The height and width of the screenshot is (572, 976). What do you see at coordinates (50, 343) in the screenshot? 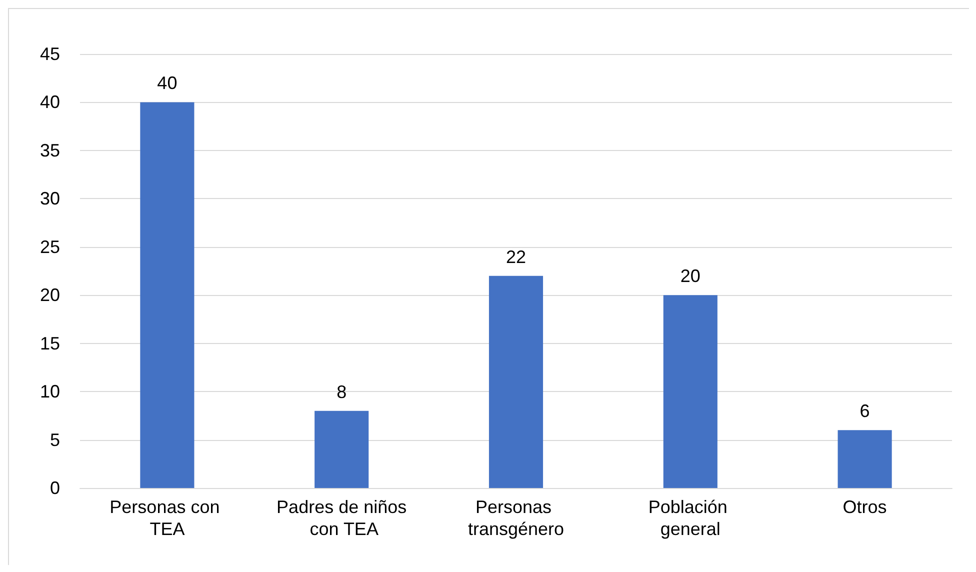
I see `y-tick-label: 15` at bounding box center [50, 343].